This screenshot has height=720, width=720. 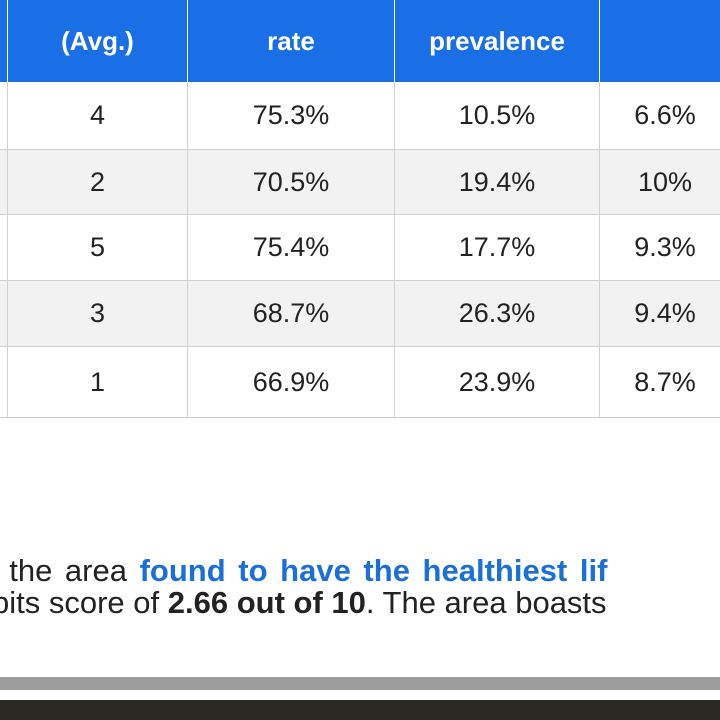 What do you see at coordinates (486, 602) in the screenshot?
I see `text: . The area boasts` at bounding box center [486, 602].